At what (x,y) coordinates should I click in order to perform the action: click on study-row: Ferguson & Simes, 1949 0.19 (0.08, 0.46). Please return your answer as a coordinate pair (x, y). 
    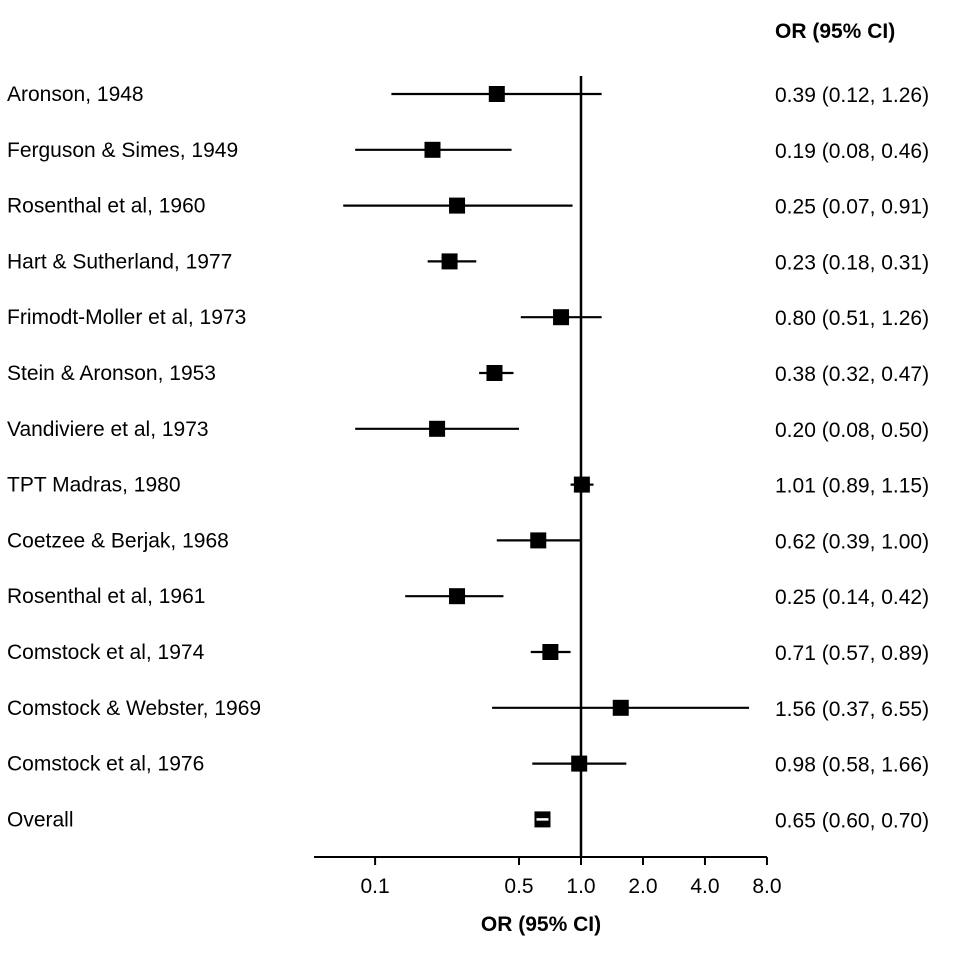
    Looking at the image, I should click on (468, 151).